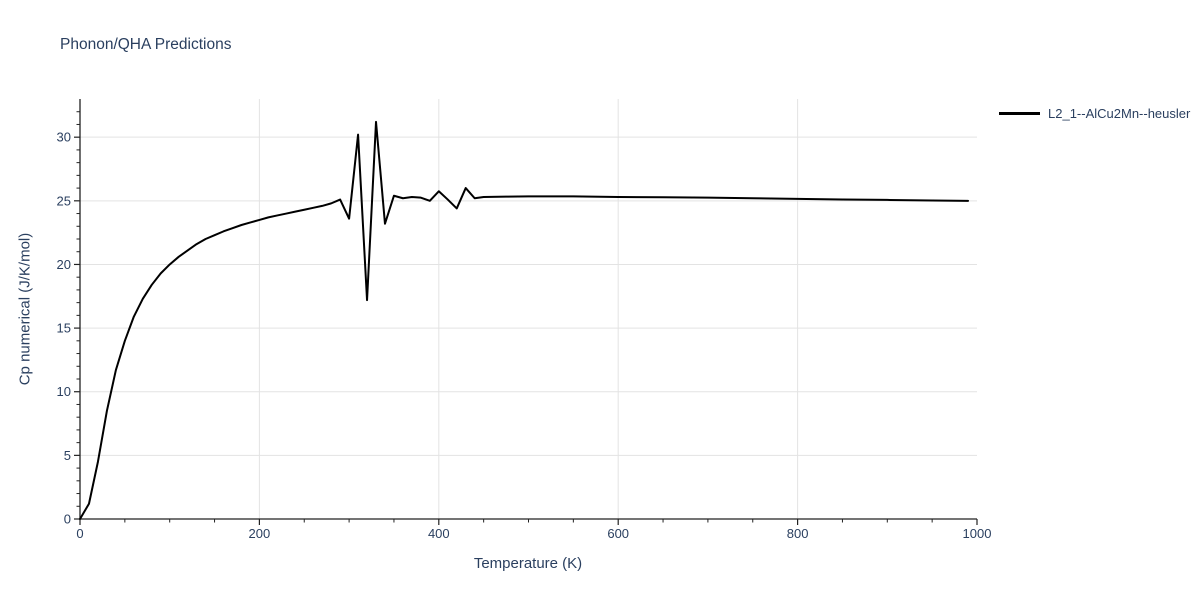 This screenshot has height=600, width=1200. What do you see at coordinates (64, 137) in the screenshot?
I see `y-tick-label: 30` at bounding box center [64, 137].